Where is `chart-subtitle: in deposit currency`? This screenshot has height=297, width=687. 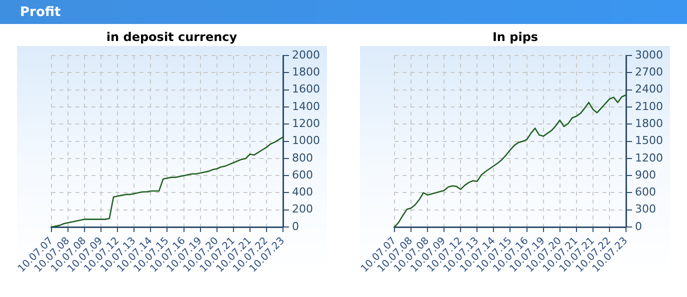
chart-subtitle: in deposit currency is located at coordinates (172, 38).